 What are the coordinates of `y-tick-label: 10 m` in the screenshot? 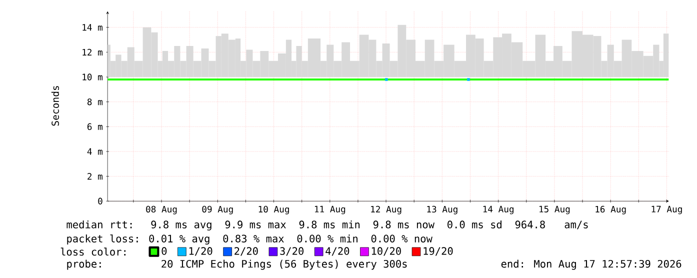 It's located at (92, 77).